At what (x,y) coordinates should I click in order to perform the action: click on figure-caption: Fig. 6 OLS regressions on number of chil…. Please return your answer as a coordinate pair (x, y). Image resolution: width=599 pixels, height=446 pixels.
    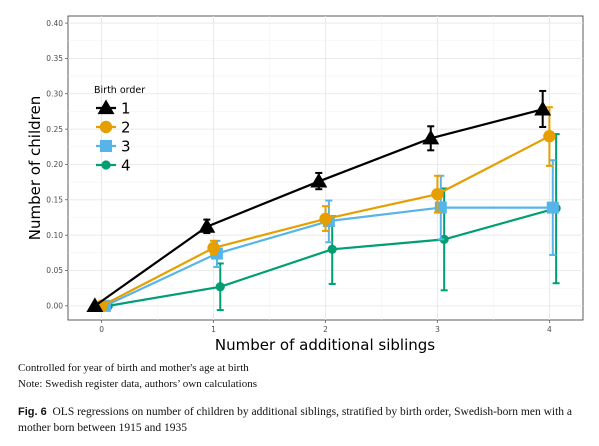
    Looking at the image, I should click on (300, 420).